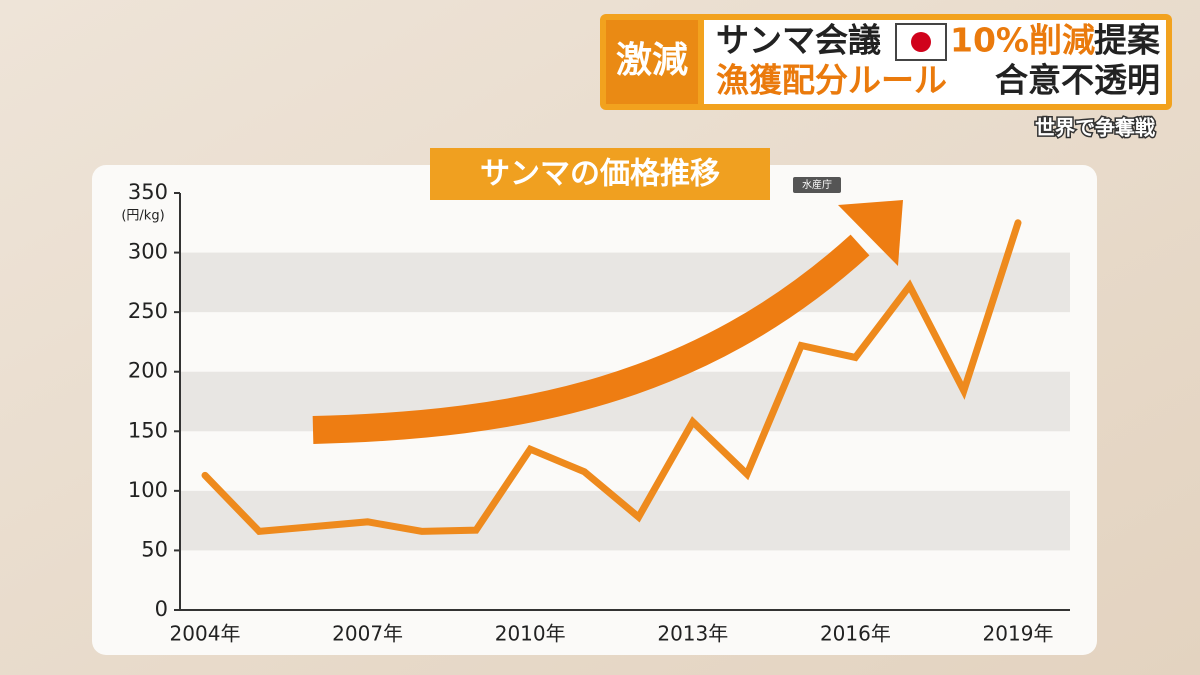  What do you see at coordinates (798, 40) in the screenshot?
I see `header-text: サンマ会議` at bounding box center [798, 40].